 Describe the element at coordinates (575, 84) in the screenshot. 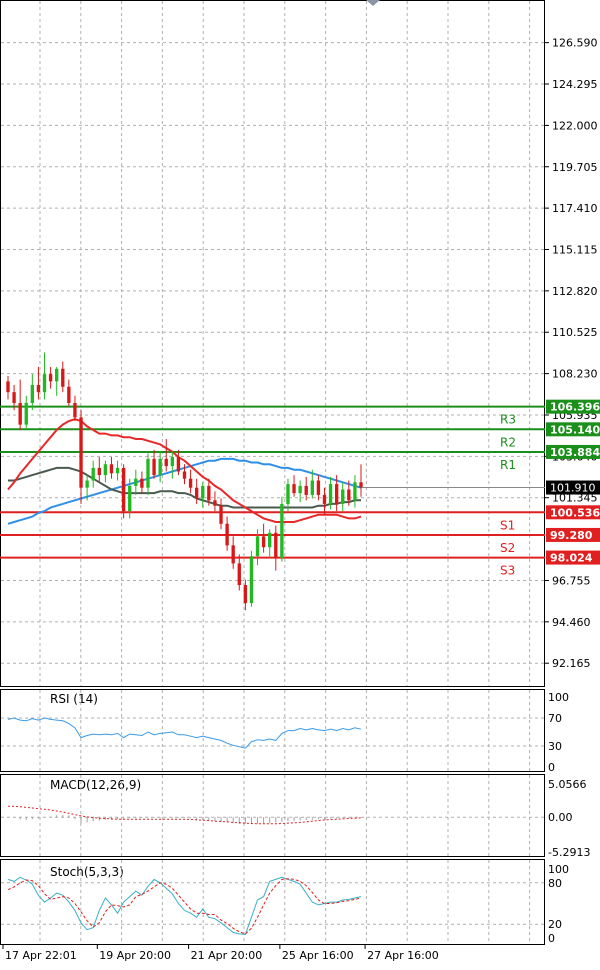

I see `y-tick-label: 124.295` at that location.